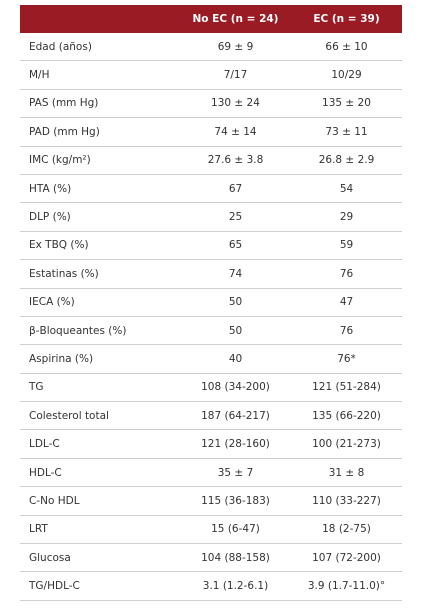 This screenshot has height=611, width=422. What do you see at coordinates (100, 586) in the screenshot?
I see `row-label: TG/HDL-C` at bounding box center [100, 586].